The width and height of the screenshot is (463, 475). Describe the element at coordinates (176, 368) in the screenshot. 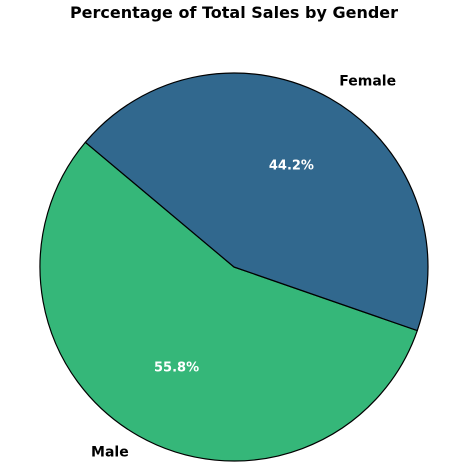

I see `percent-label-male: 55.8%` at that location.